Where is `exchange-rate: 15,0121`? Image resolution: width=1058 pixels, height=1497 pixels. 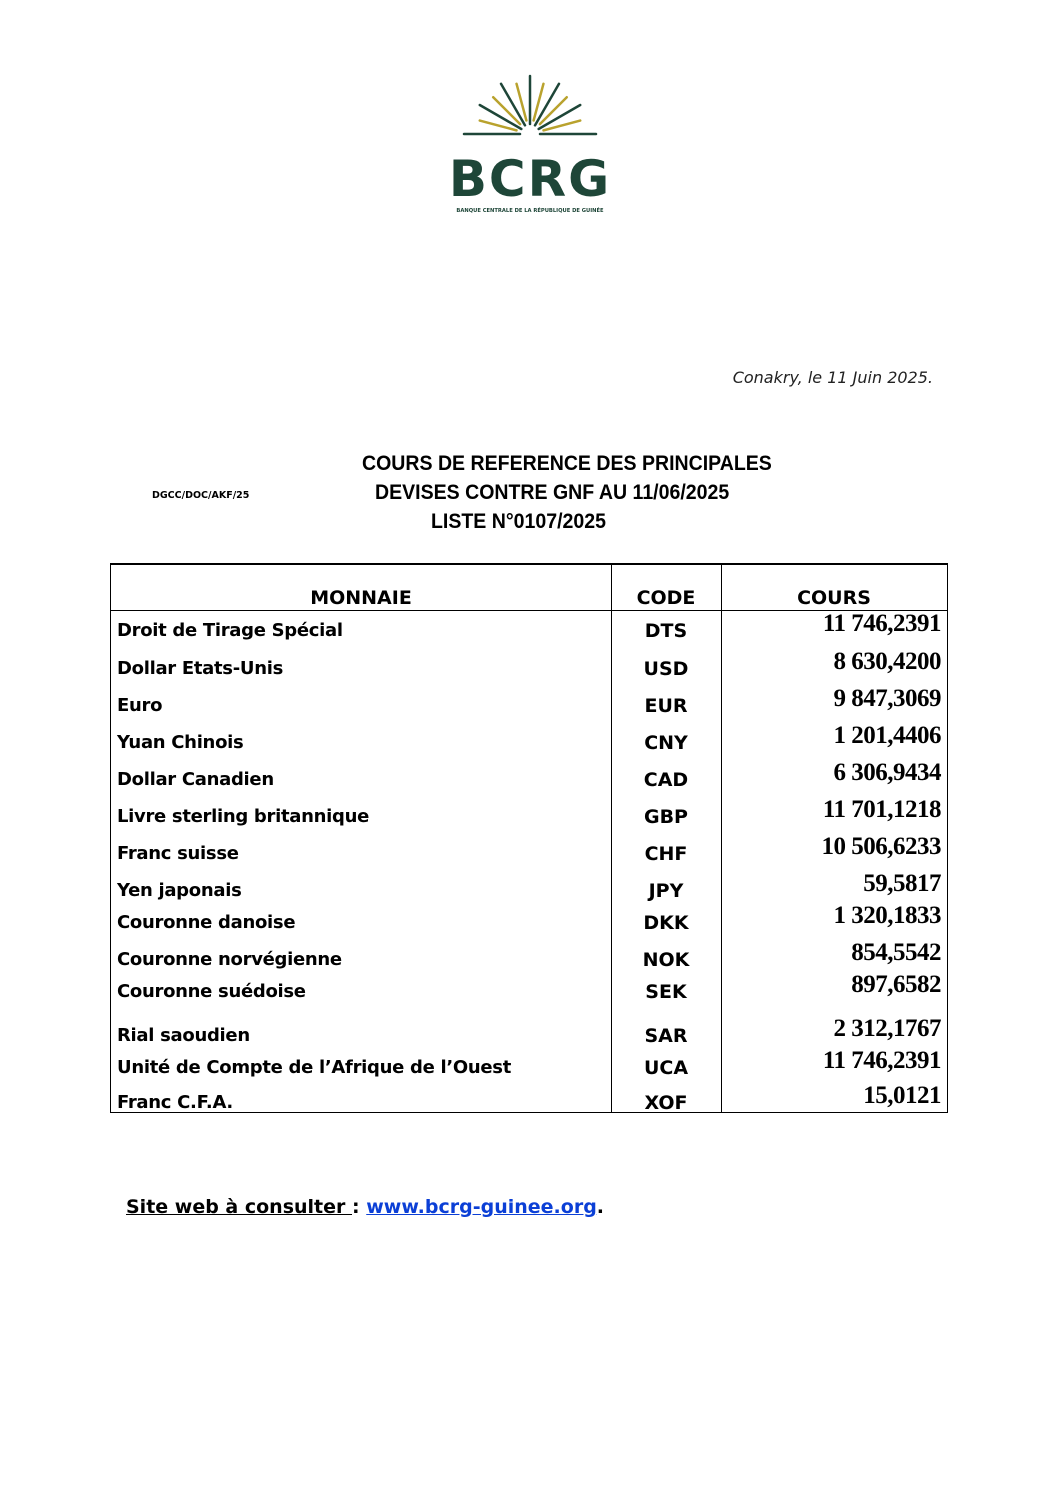 exchange-rate: 15,0121 is located at coordinates (902, 1095).